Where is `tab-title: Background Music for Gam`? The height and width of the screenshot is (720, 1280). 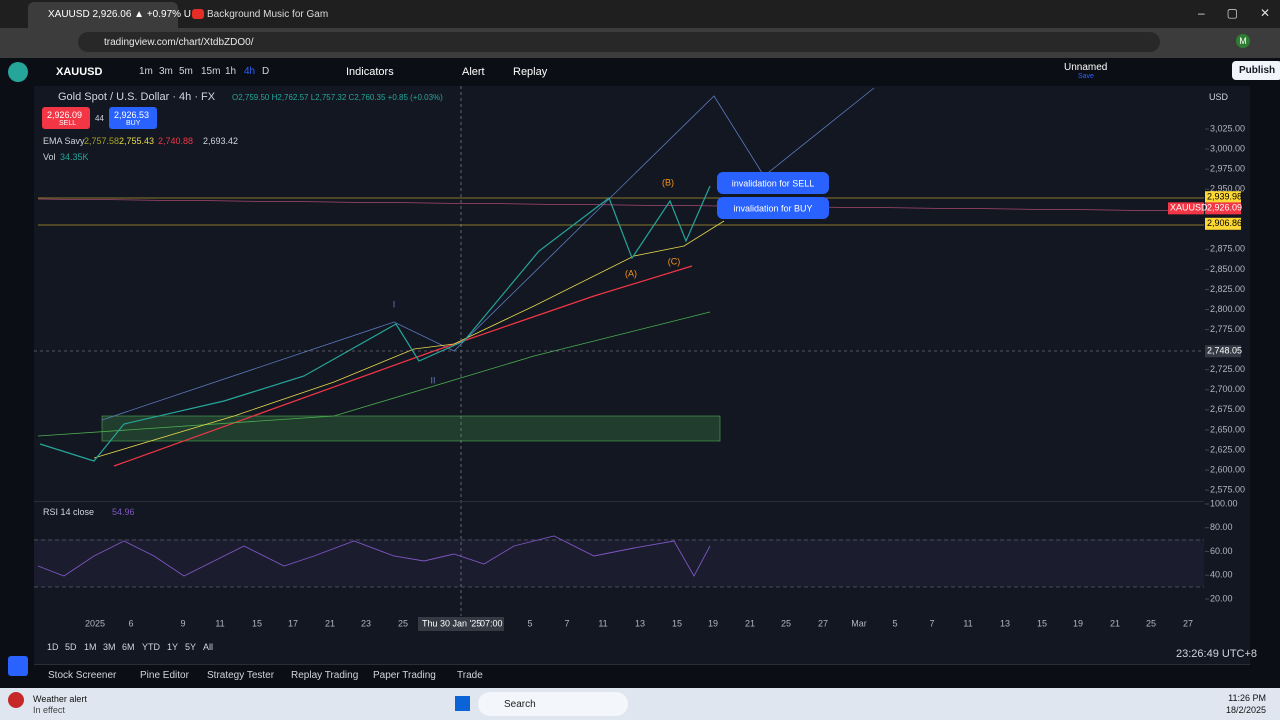 tab-title: Background Music for Gam is located at coordinates (268, 14).